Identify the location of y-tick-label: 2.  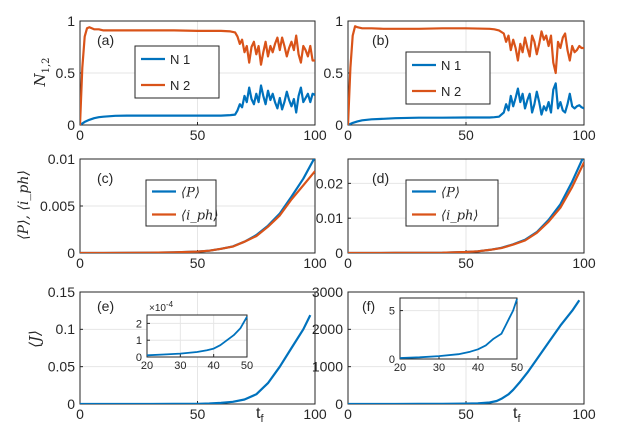
(139, 324).